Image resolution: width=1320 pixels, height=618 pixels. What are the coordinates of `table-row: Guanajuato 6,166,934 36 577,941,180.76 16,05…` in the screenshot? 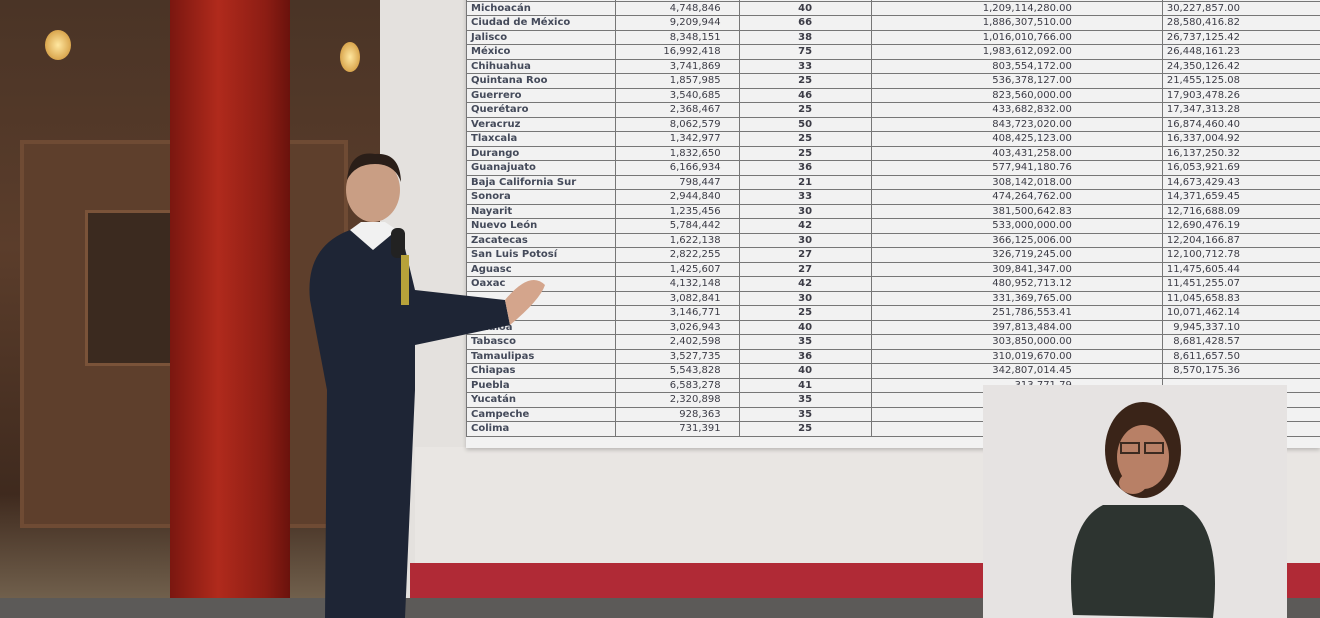 It's located at (893, 168).